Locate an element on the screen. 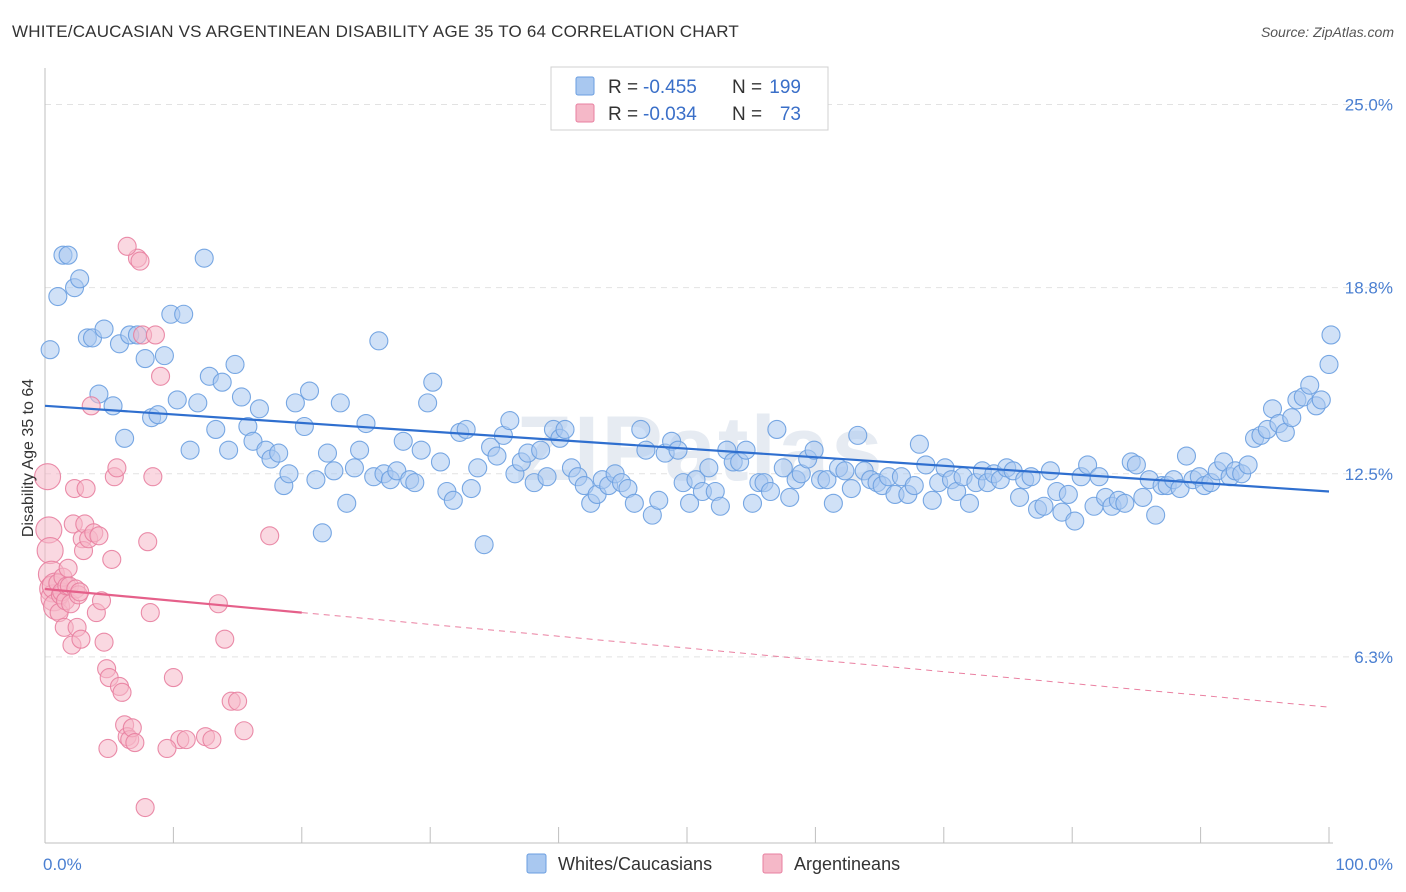 Image resolution: width=1406 pixels, height=892 pixels. legend-n-value-2: 73 is located at coordinates (790, 114).